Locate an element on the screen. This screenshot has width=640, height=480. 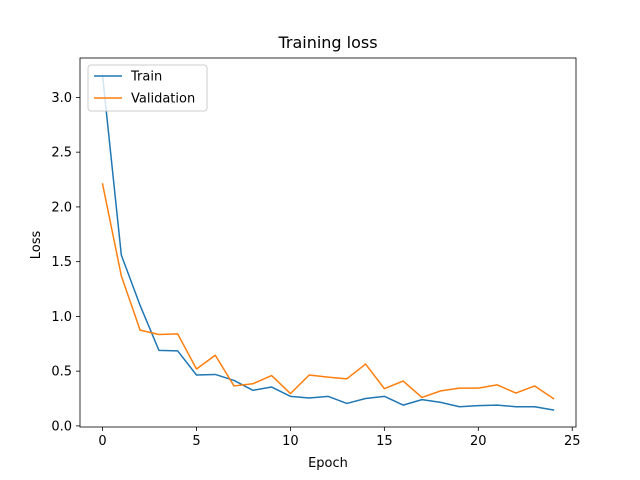
legend-label-train: Train is located at coordinates (146, 77).